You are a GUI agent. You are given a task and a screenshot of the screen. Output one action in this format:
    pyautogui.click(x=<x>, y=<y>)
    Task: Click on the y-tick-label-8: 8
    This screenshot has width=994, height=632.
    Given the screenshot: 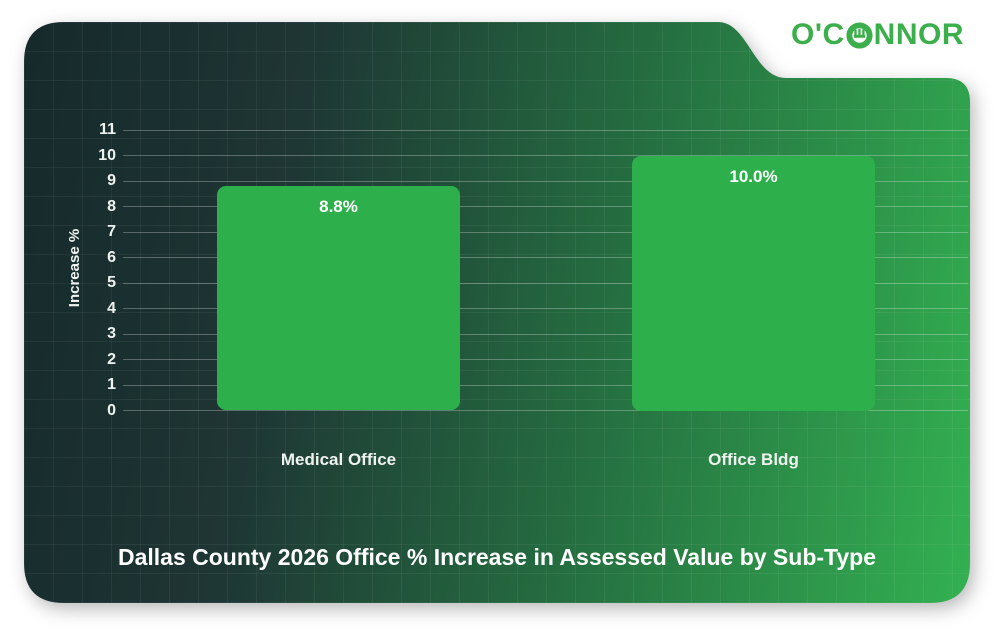 What is the action you would take?
    pyautogui.click(x=111, y=206)
    